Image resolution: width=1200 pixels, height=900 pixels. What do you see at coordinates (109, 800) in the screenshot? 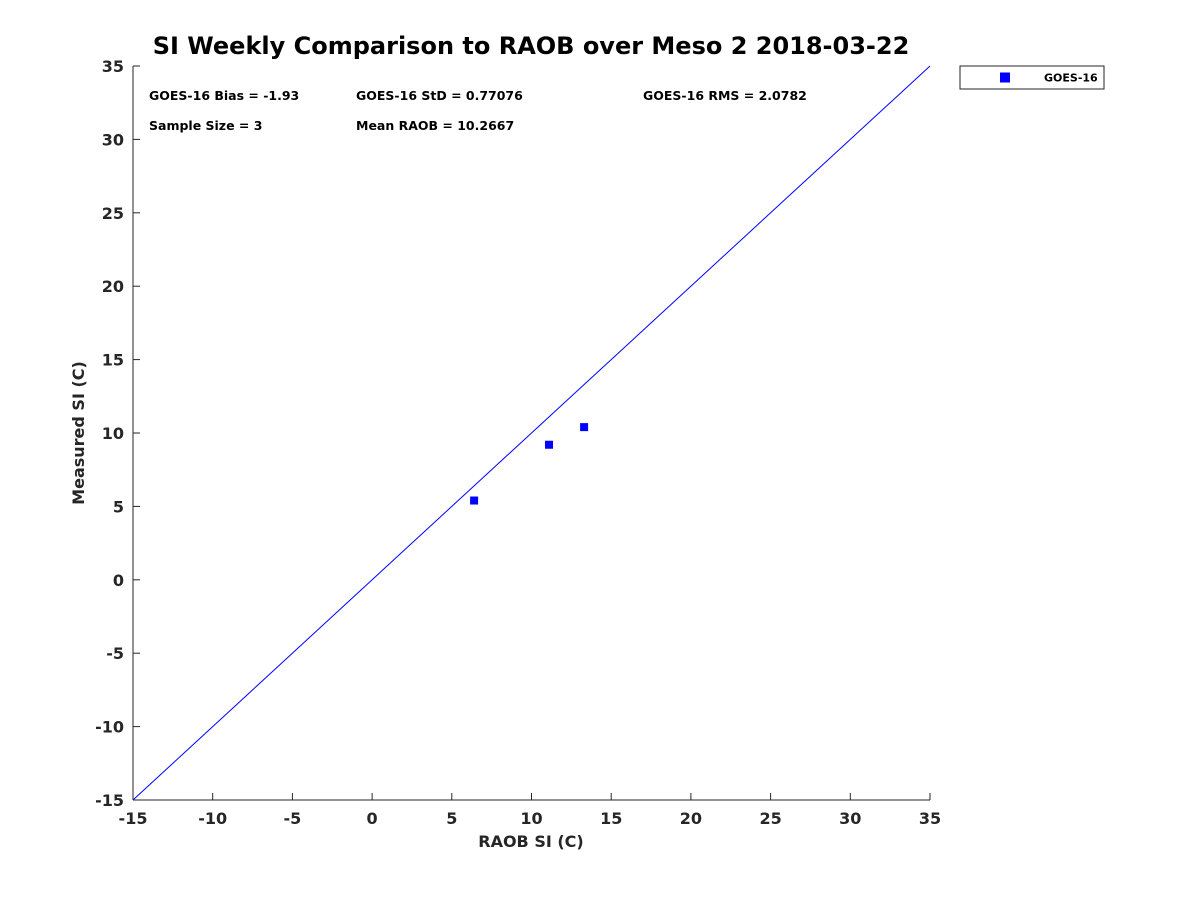
I see `y-tick-label: -15` at bounding box center [109, 800].